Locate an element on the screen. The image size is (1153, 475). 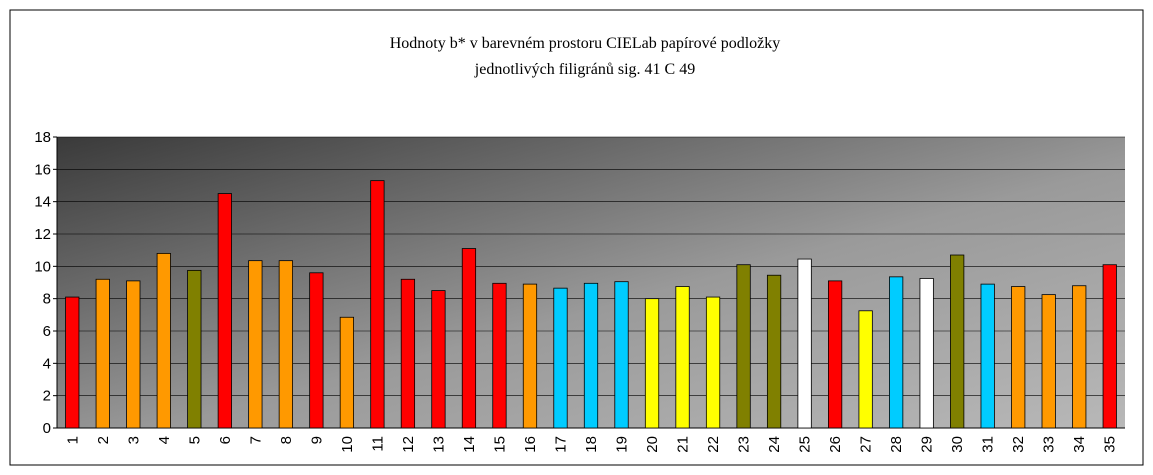
chart-title: jednotlivých filigránů sig. 41 C 49 is located at coordinates (584, 69).